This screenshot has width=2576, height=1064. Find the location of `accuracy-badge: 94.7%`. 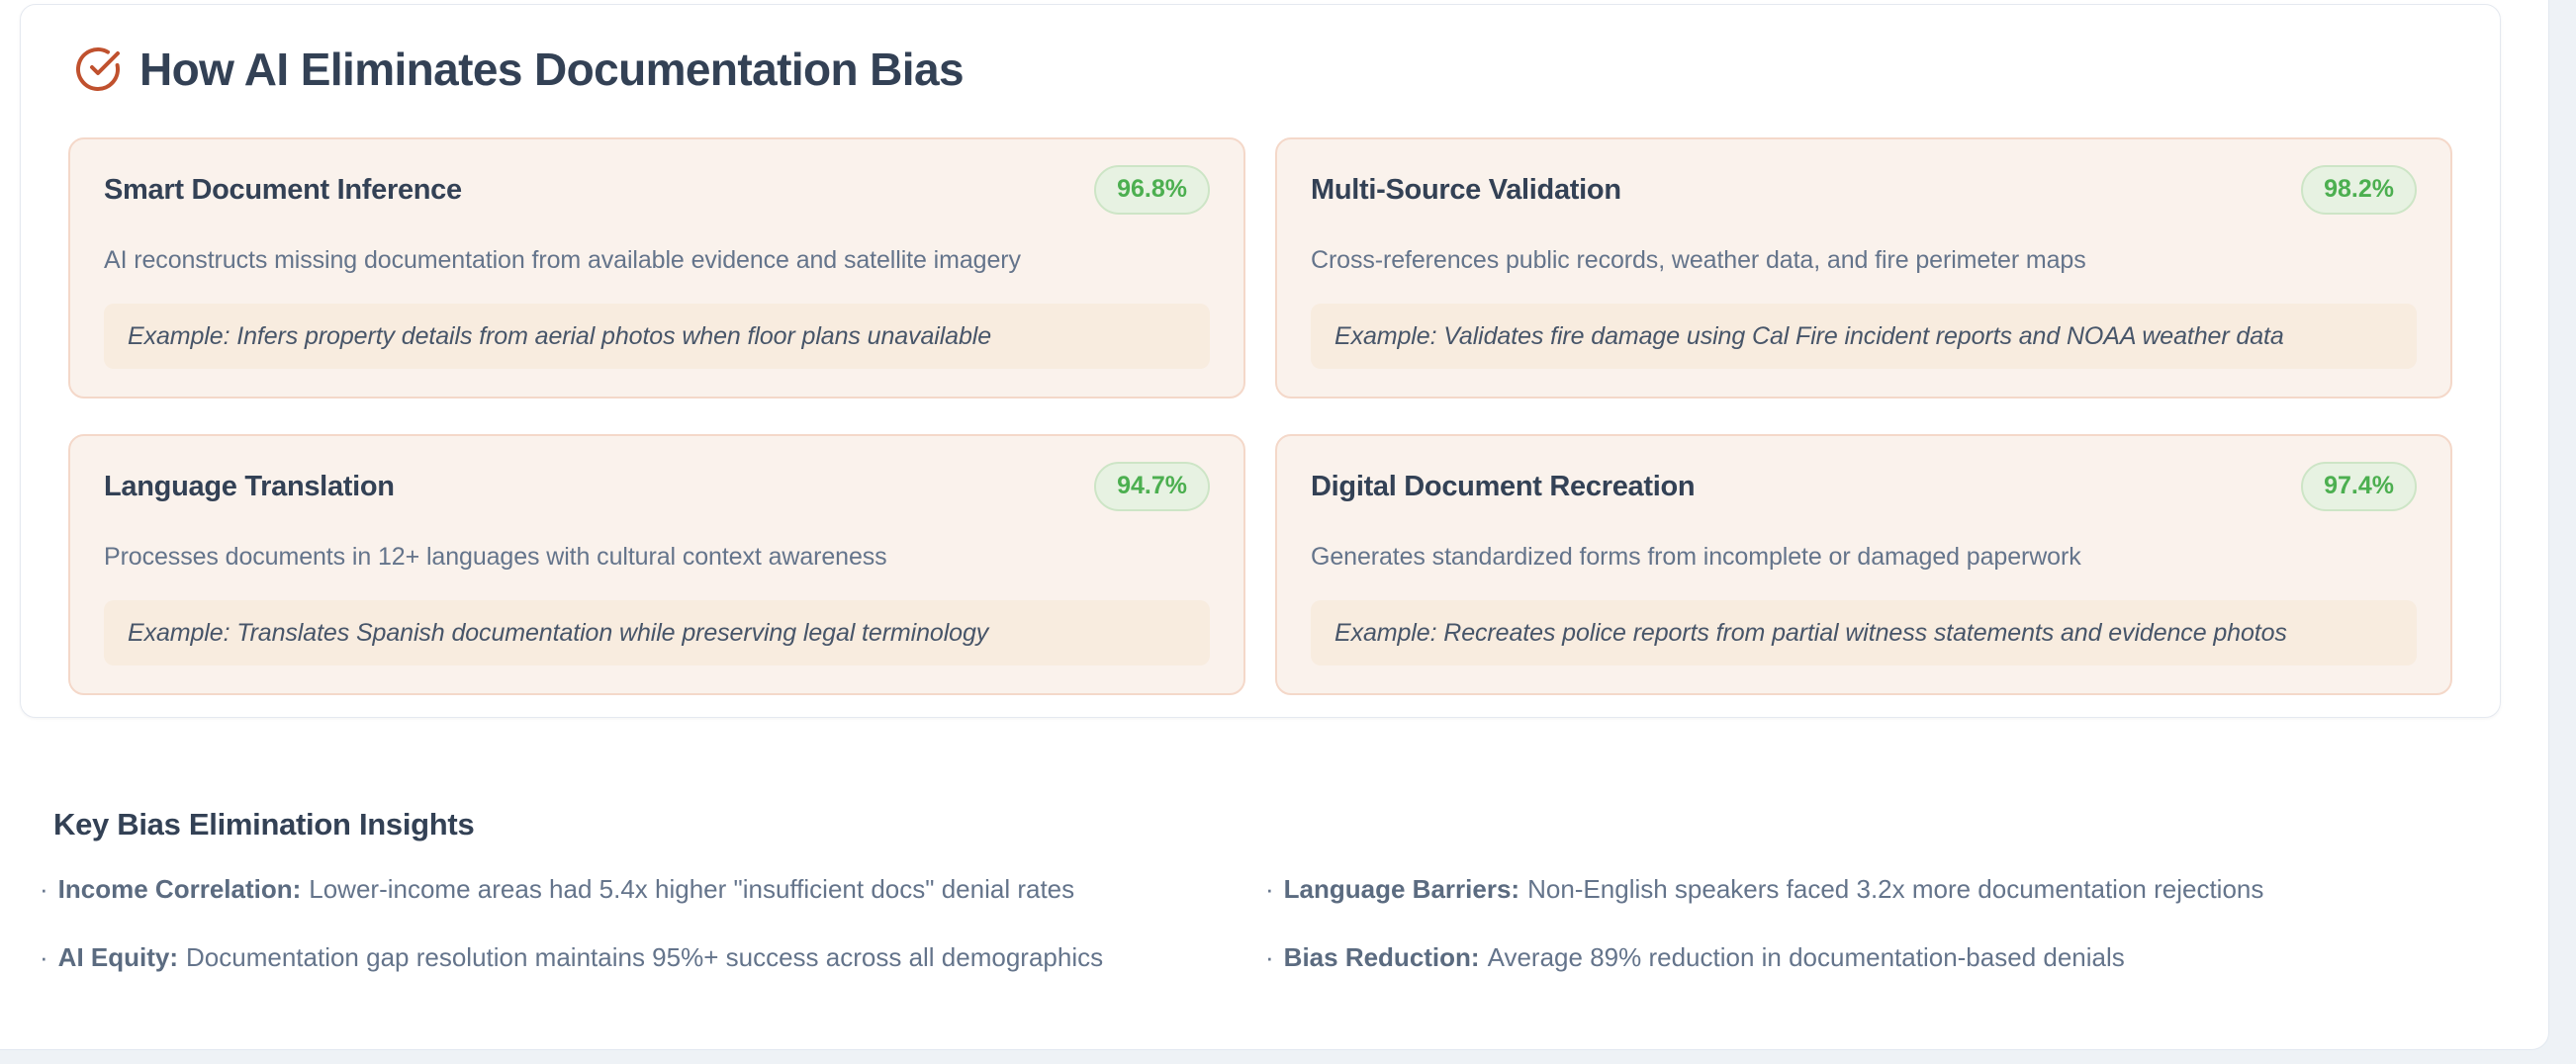

accuracy-badge: 94.7% is located at coordinates (1152, 486).